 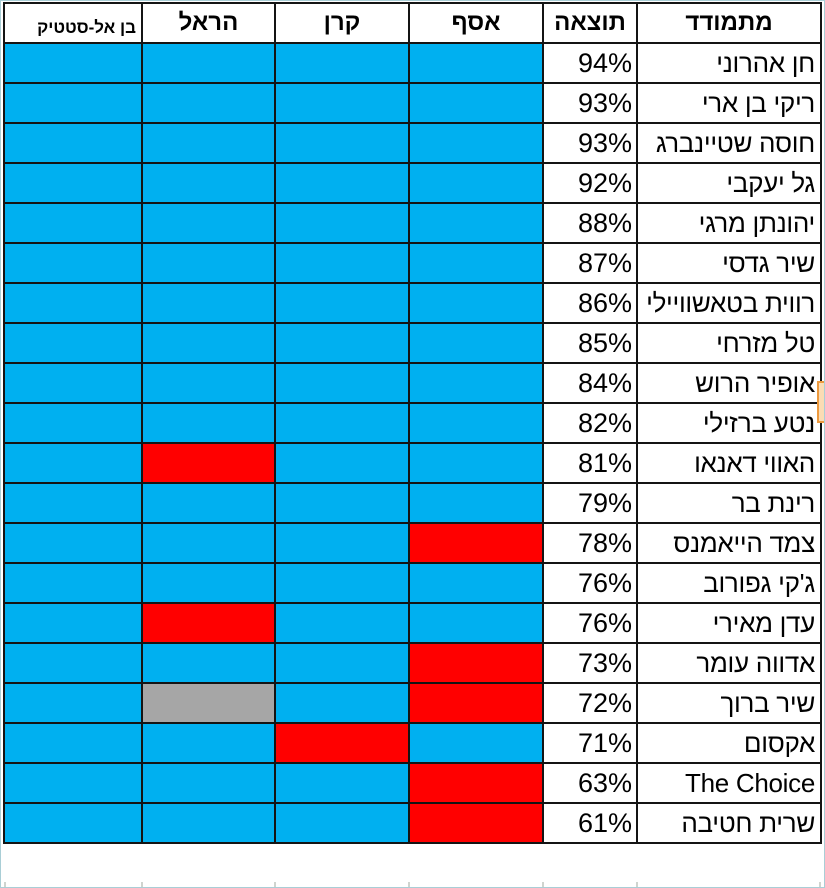 I want to click on contestant-name-cell: נטע ברזילי, so click(x=729, y=423).